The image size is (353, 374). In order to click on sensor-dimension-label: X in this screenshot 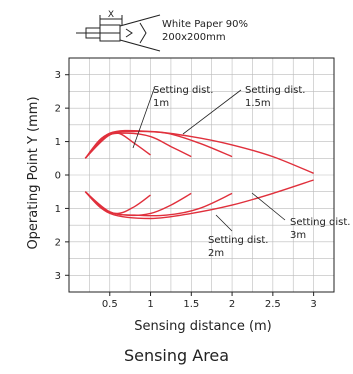, I will do `click(111, 15)`.